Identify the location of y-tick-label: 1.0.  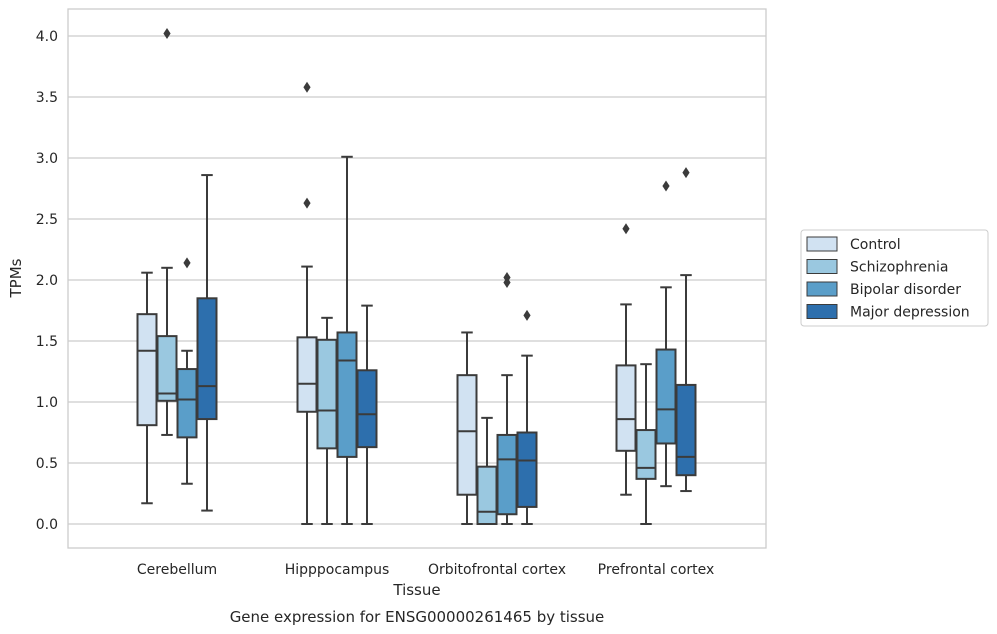
(47, 403).